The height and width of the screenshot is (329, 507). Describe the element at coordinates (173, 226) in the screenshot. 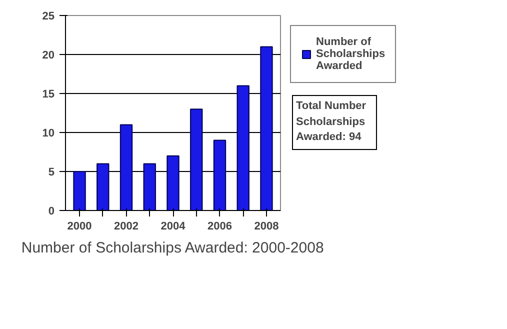

I see `x-tick-label: 2004` at that location.